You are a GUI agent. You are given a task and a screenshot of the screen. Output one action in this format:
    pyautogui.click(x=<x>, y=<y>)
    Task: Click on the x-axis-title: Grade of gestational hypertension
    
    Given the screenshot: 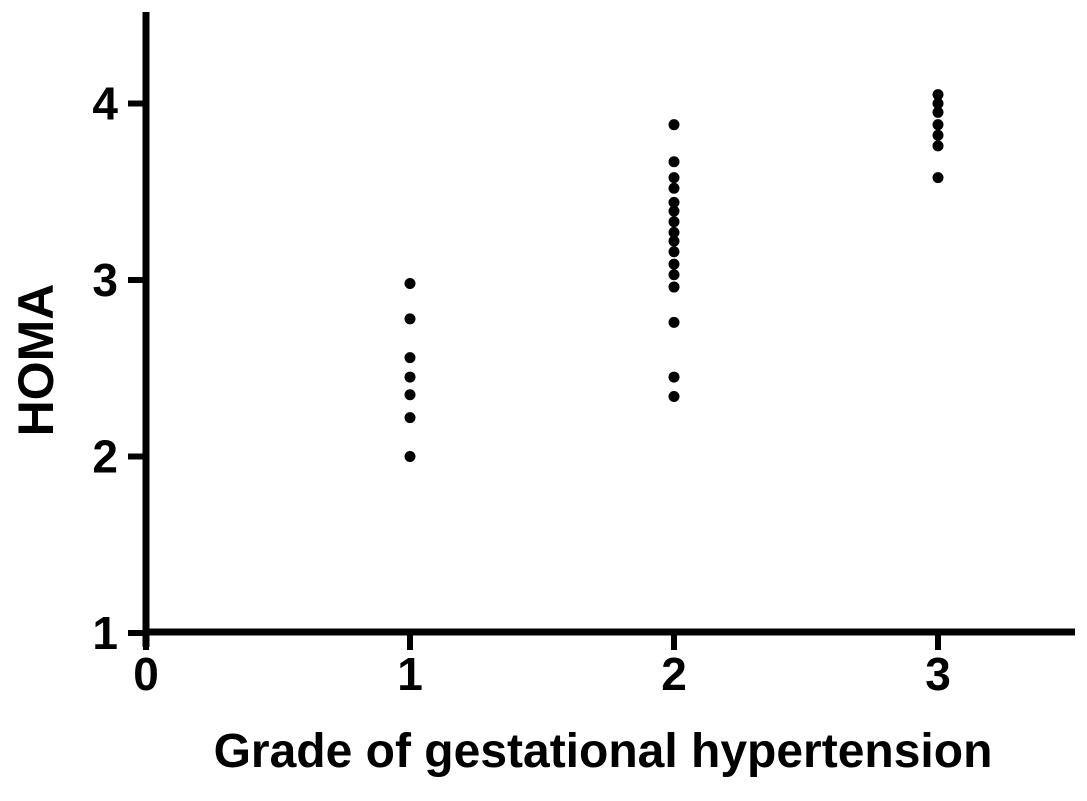 What is the action you would take?
    pyautogui.click(x=603, y=751)
    